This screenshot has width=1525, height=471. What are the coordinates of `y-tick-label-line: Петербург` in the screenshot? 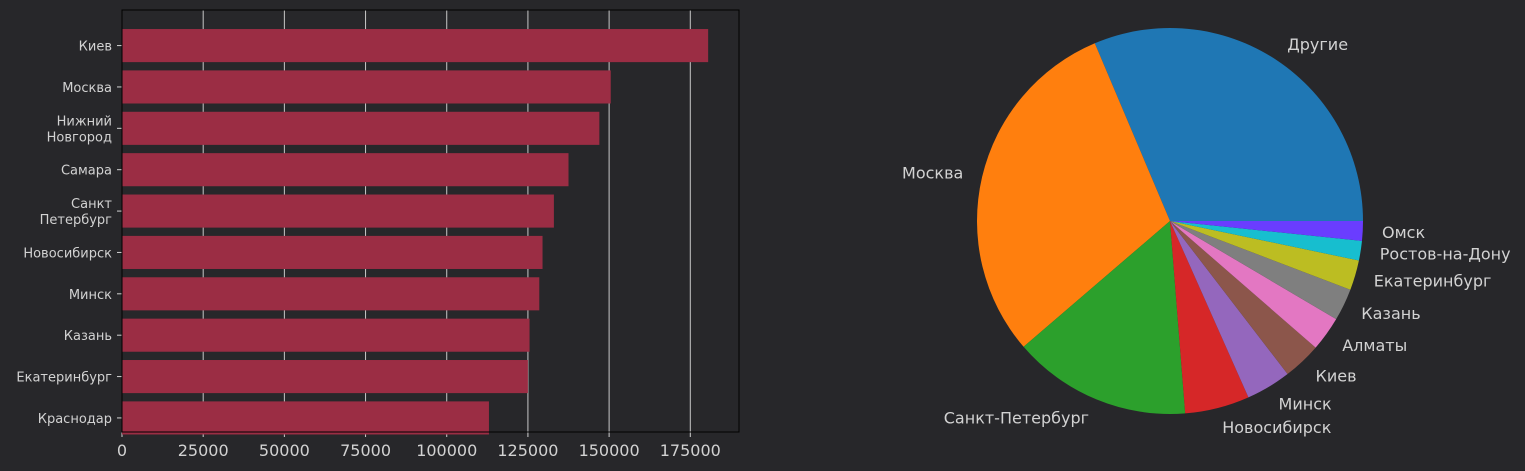 It's located at (76, 220).